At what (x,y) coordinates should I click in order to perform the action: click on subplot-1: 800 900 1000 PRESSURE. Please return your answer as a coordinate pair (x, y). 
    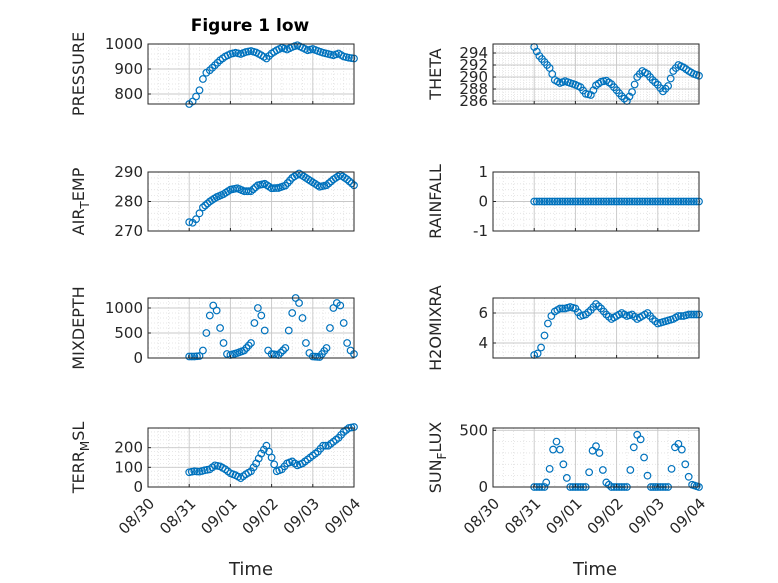
    Looking at the image, I should click on (213, 74).